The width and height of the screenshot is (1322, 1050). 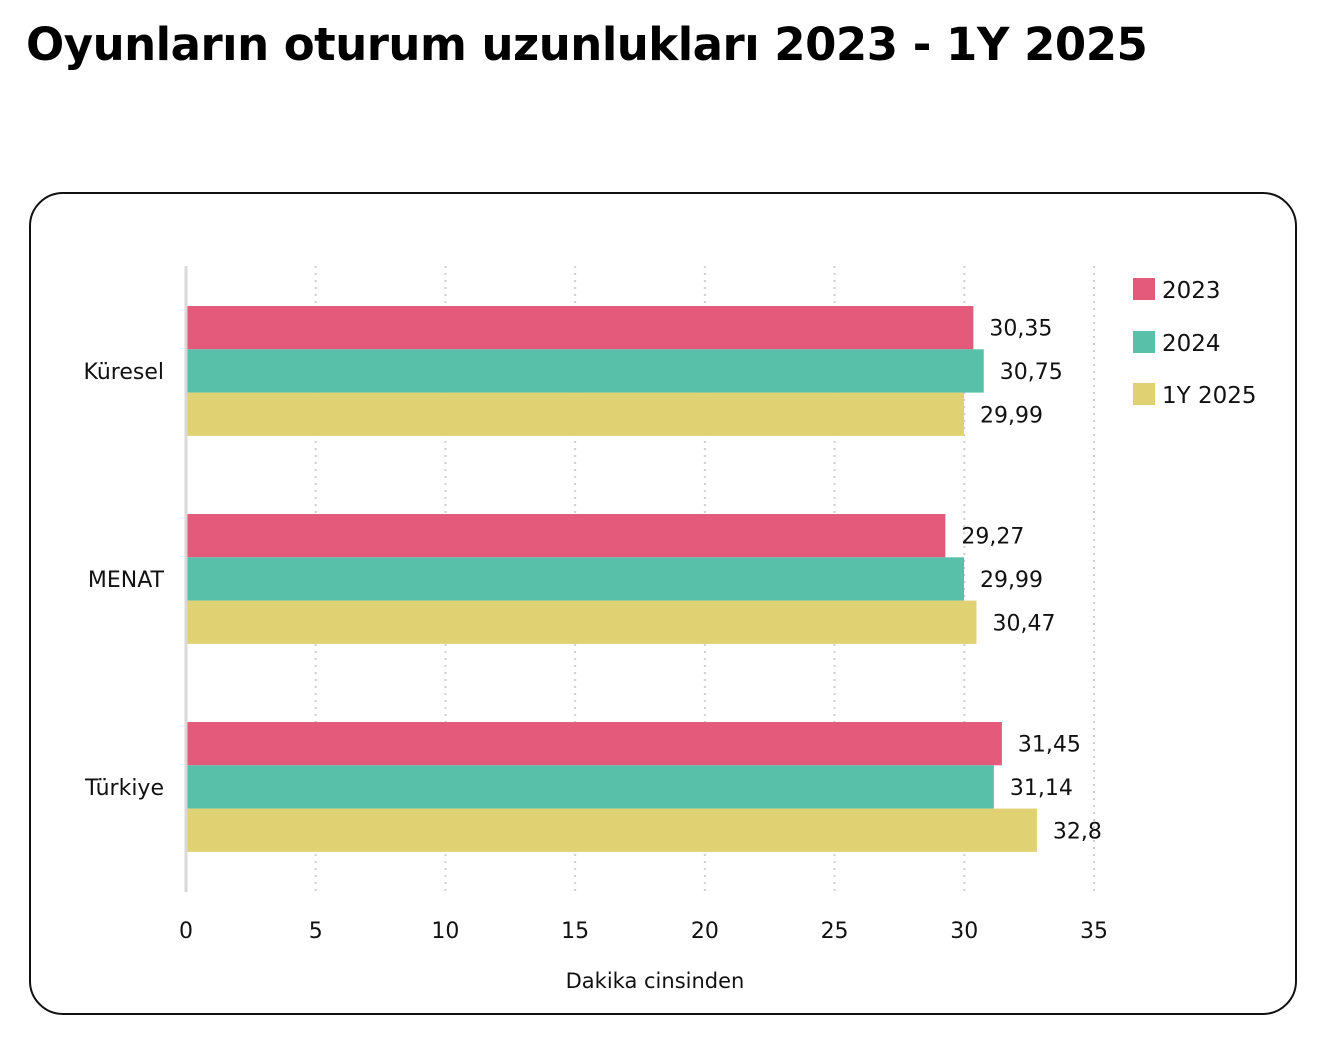 I want to click on value-label-0-2: 29,99, so click(x=1011, y=415).